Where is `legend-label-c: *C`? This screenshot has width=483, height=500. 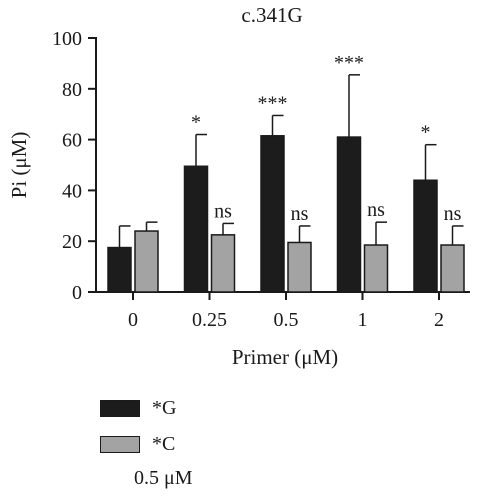
legend-label-c: *C is located at coordinates (164, 444).